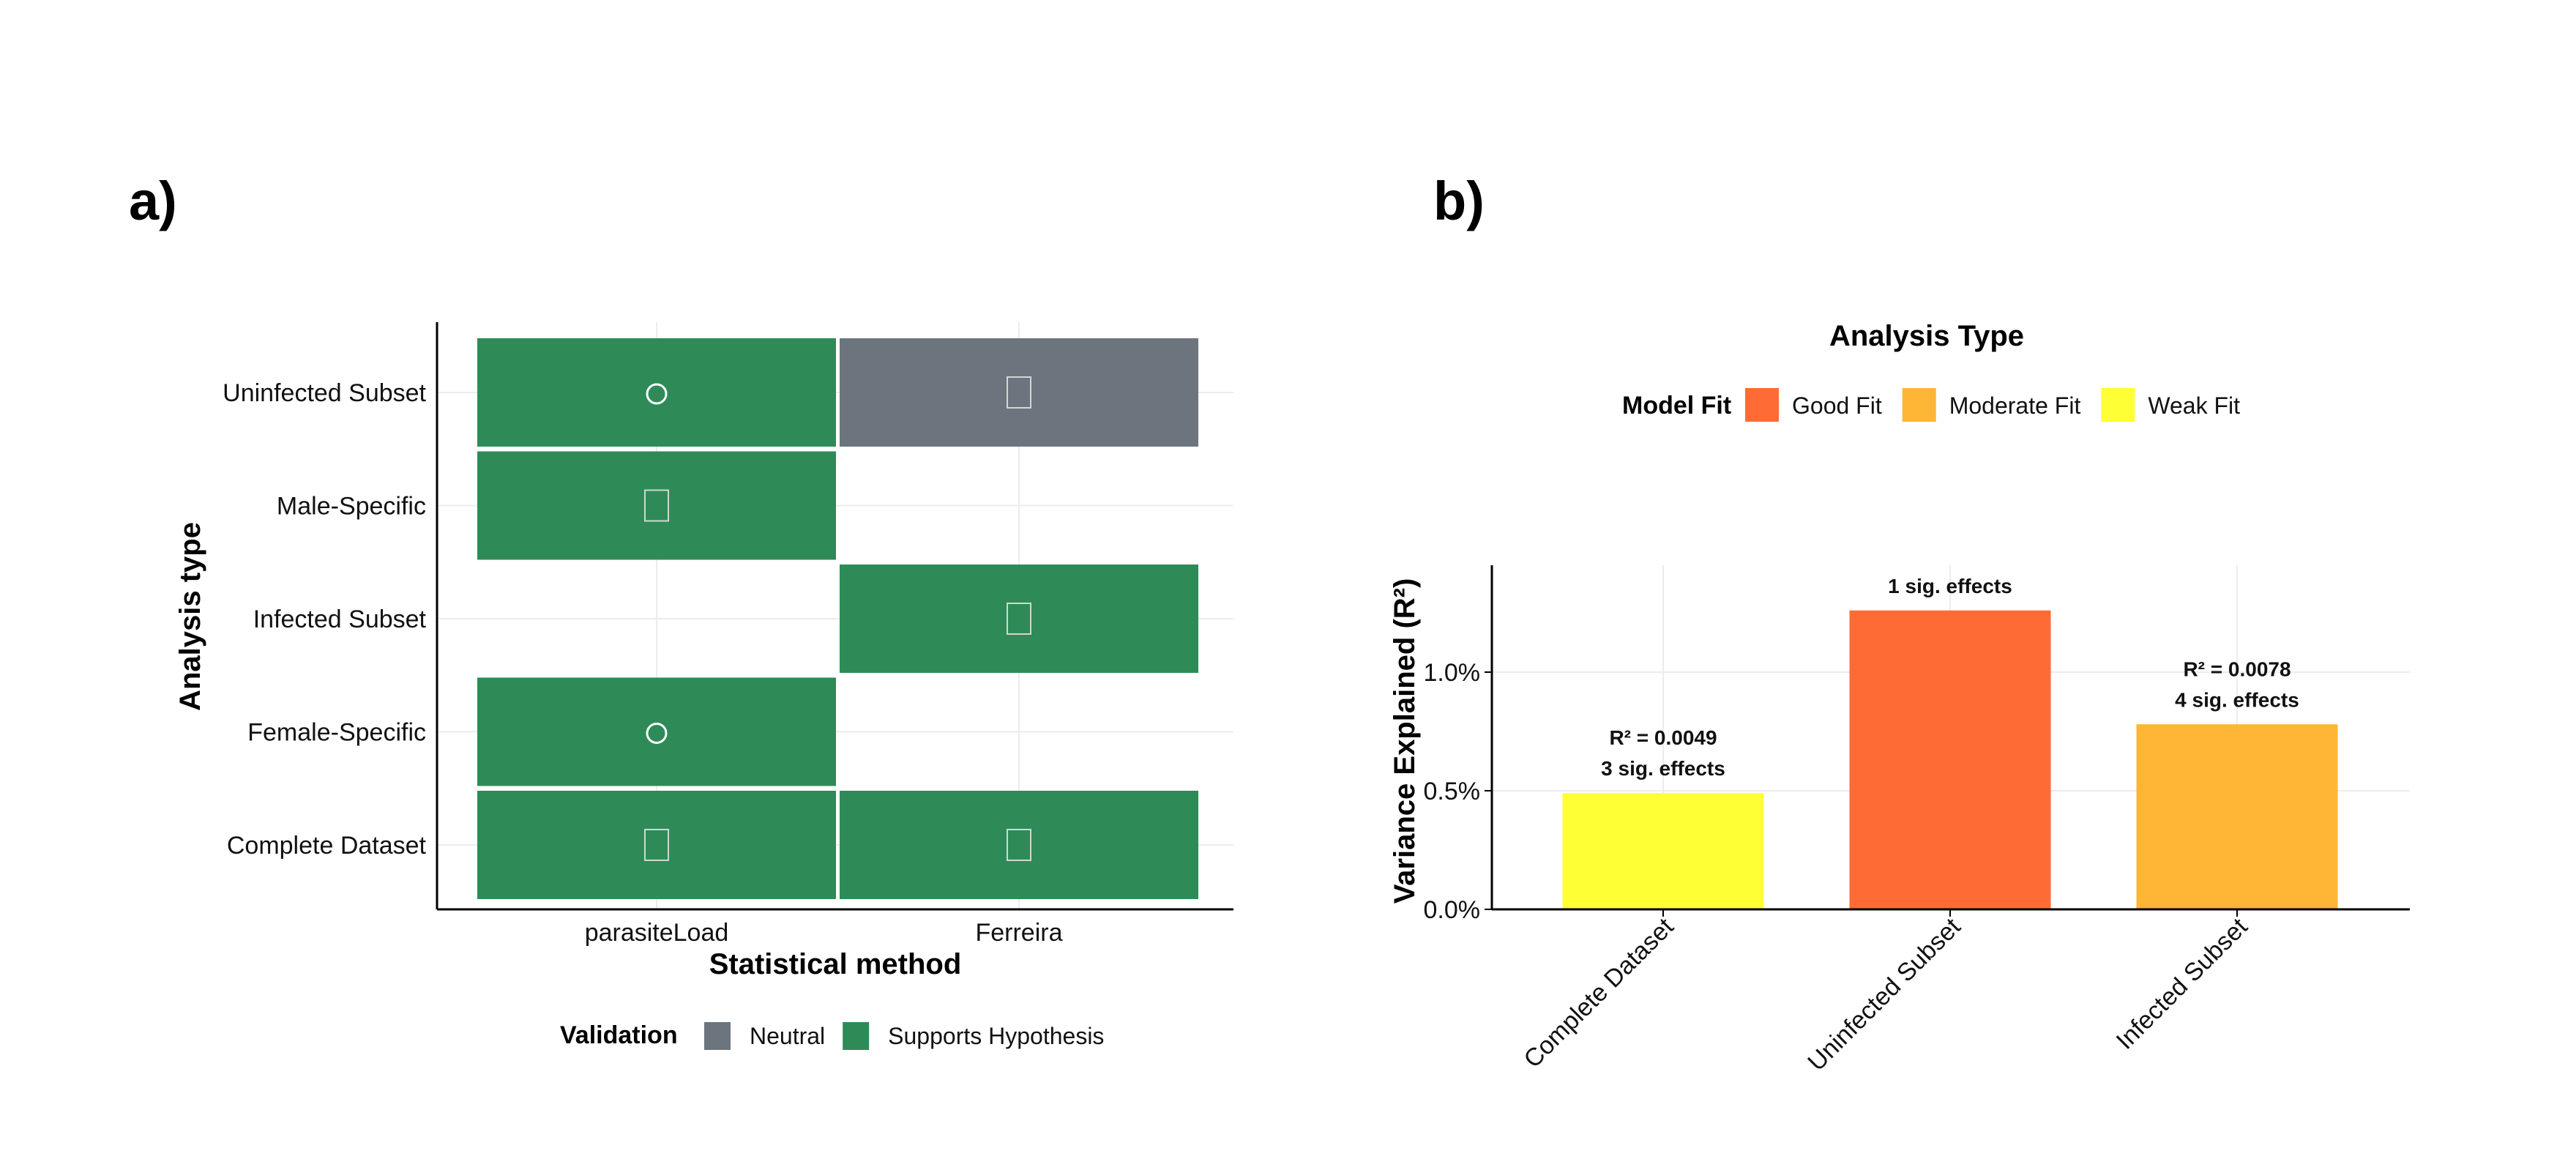 The height and width of the screenshot is (1170, 2576). I want to click on validation-legend: Validation Neutral Supports Hypothesis, so click(832, 1035).